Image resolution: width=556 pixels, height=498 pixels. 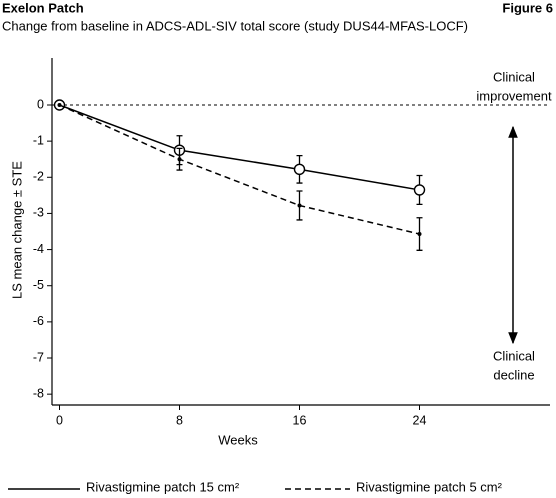 What do you see at coordinates (179, 420) in the screenshot?
I see `x-tick-label: 8` at bounding box center [179, 420].